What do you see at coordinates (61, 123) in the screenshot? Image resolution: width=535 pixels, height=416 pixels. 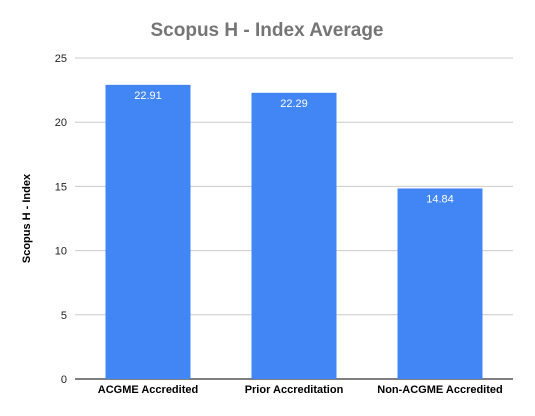 I see `y-tick-label: 20` at bounding box center [61, 123].